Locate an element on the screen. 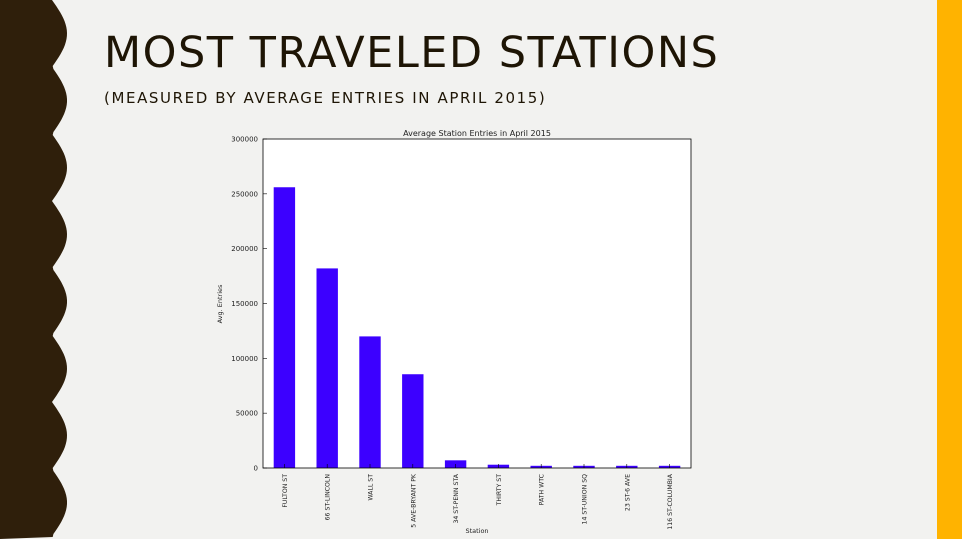  y-axis-label: Avg. Entries is located at coordinates (220, 303).